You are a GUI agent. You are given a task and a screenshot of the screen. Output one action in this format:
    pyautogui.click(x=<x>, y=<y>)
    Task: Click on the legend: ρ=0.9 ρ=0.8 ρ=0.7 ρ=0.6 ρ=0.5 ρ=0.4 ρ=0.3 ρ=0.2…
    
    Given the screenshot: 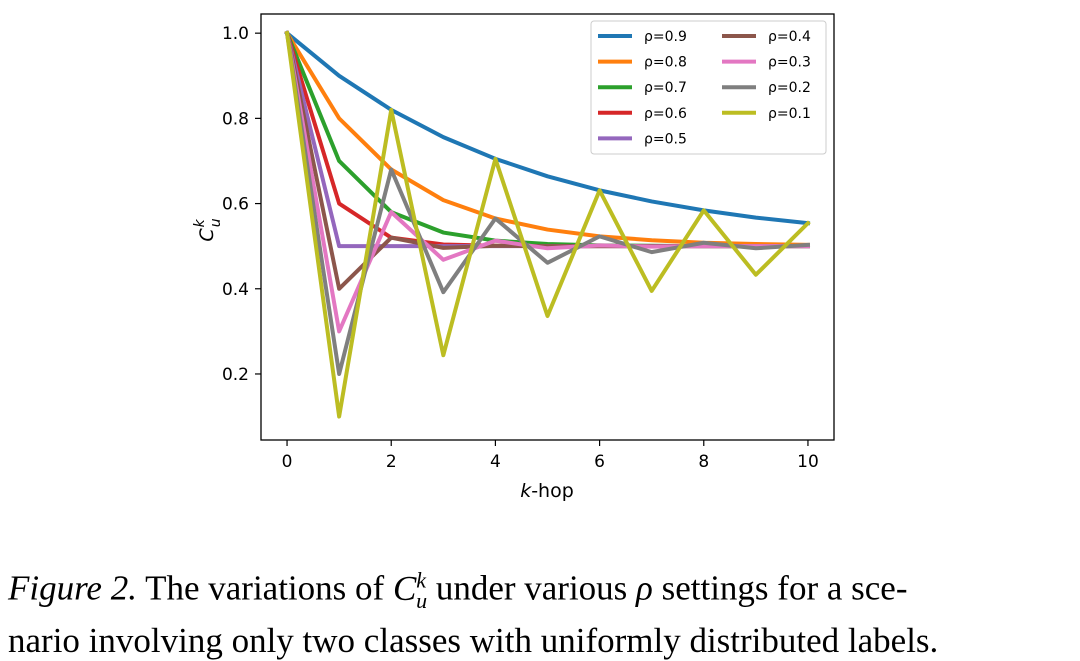 What is the action you would take?
    pyautogui.click(x=708, y=87)
    